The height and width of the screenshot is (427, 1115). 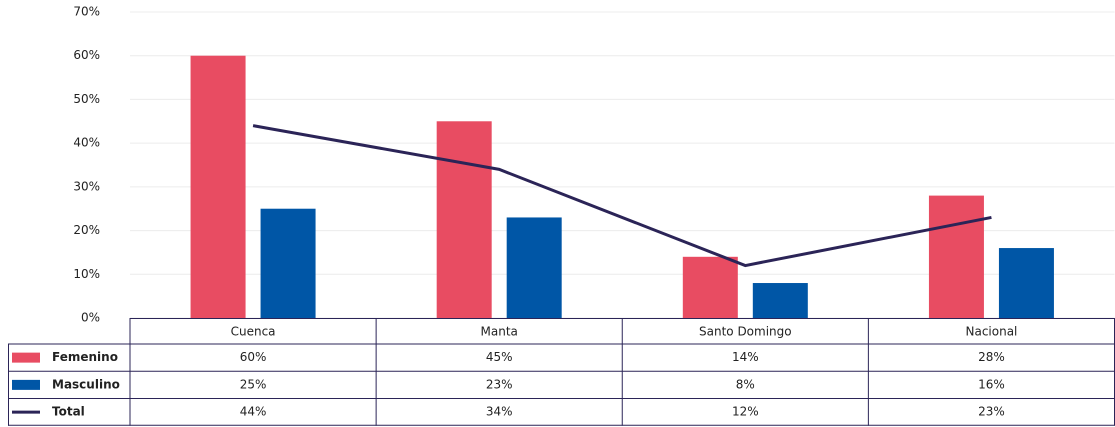 I want to click on y-tick-label: 20%, so click(x=86, y=230).